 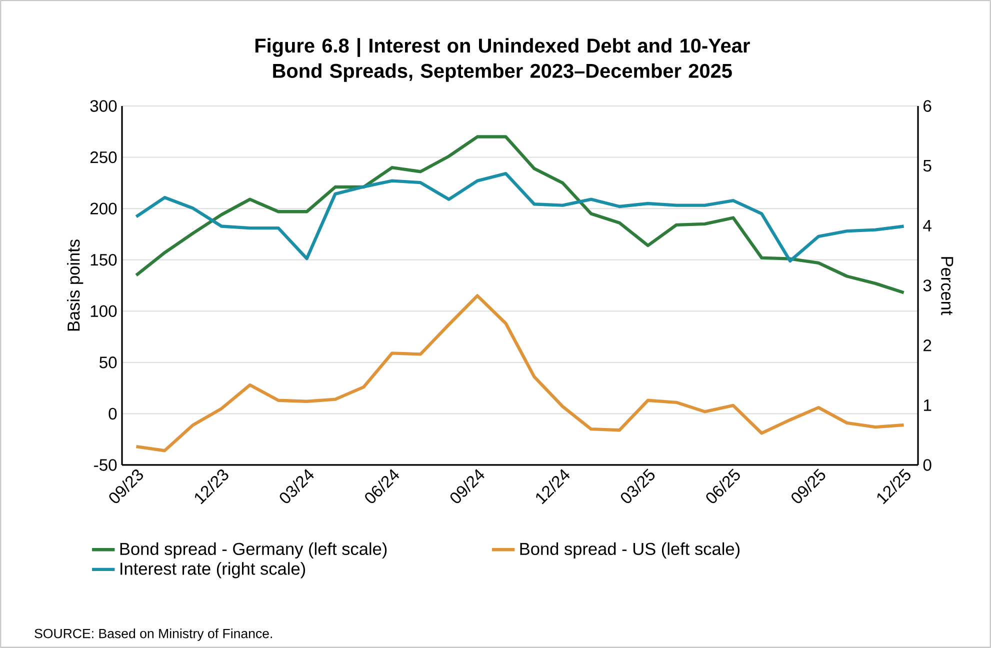 What do you see at coordinates (103, 208) in the screenshot?
I see `y-tick-label: 200` at bounding box center [103, 208].